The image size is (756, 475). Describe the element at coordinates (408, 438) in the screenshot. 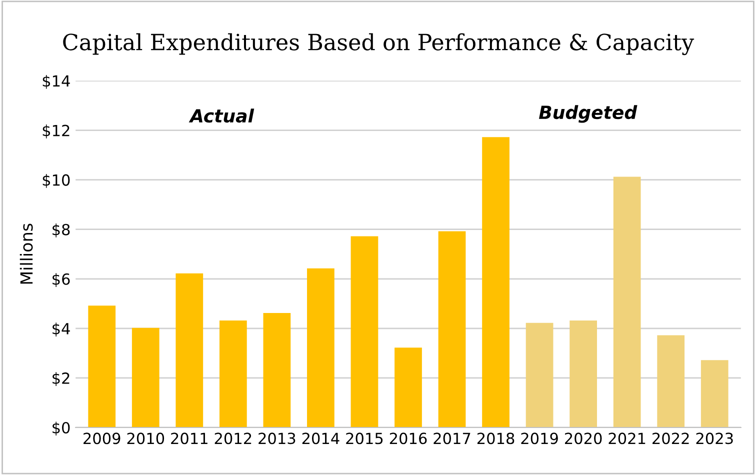

I see `x-tick-label: 2016` at that location.